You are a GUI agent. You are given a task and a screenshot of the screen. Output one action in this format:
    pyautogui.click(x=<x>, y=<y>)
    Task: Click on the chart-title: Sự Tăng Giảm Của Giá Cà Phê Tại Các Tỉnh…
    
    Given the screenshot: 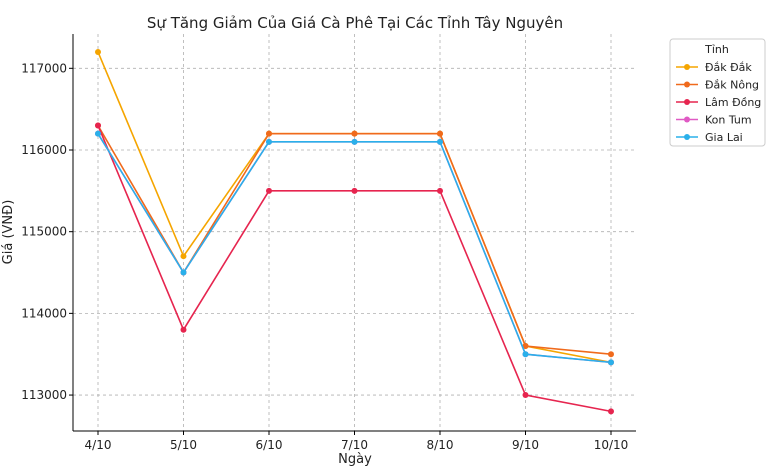 What is the action you would take?
    pyautogui.click(x=355, y=23)
    